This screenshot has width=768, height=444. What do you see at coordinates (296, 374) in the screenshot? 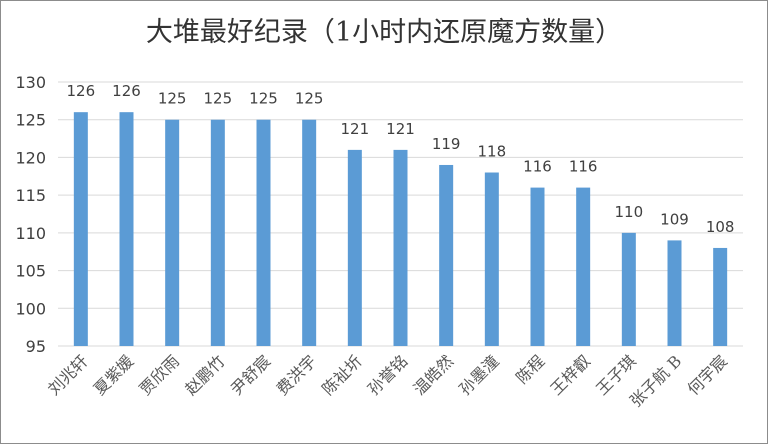
I see `x-tick-label: 费洪宇` at bounding box center [296, 374].